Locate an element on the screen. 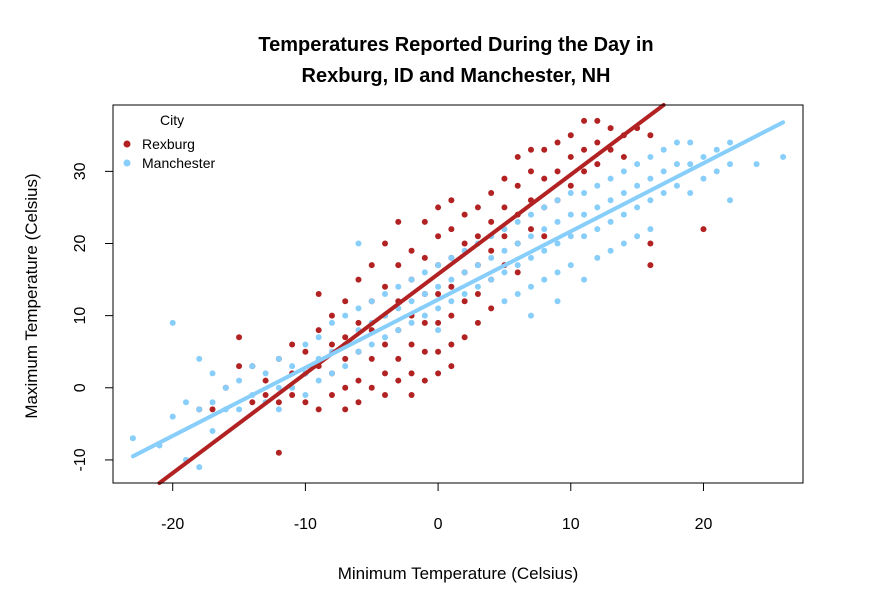 This screenshot has height=602, width=885. y-tick-label: 0 is located at coordinates (80, 387).